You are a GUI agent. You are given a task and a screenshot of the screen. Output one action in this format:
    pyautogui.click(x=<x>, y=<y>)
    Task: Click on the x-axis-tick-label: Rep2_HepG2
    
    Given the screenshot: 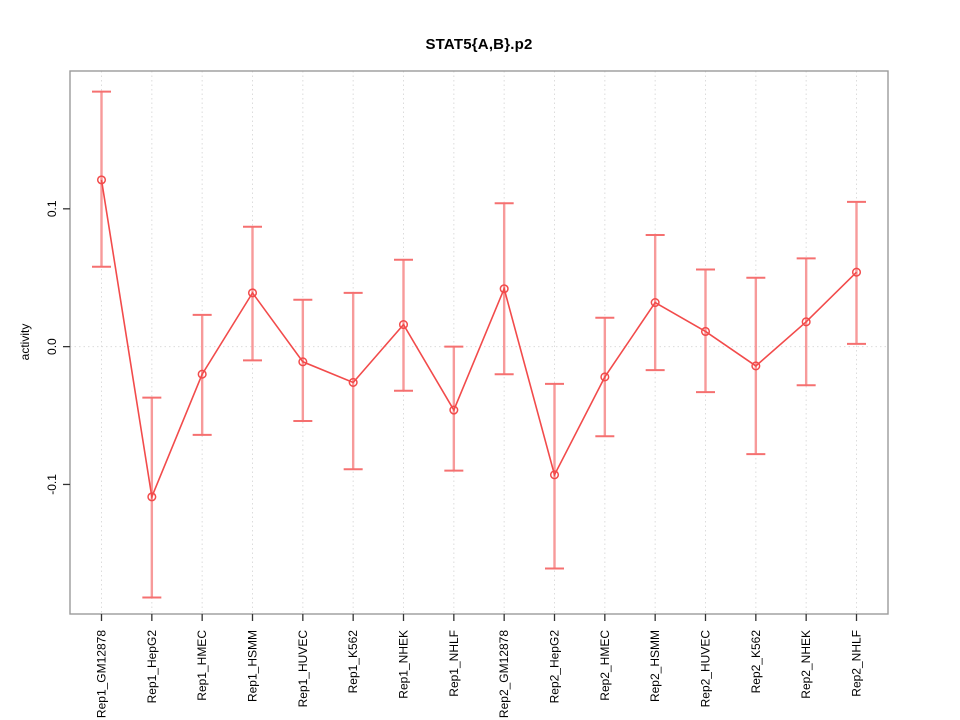 What is the action you would take?
    pyautogui.click(x=555, y=667)
    